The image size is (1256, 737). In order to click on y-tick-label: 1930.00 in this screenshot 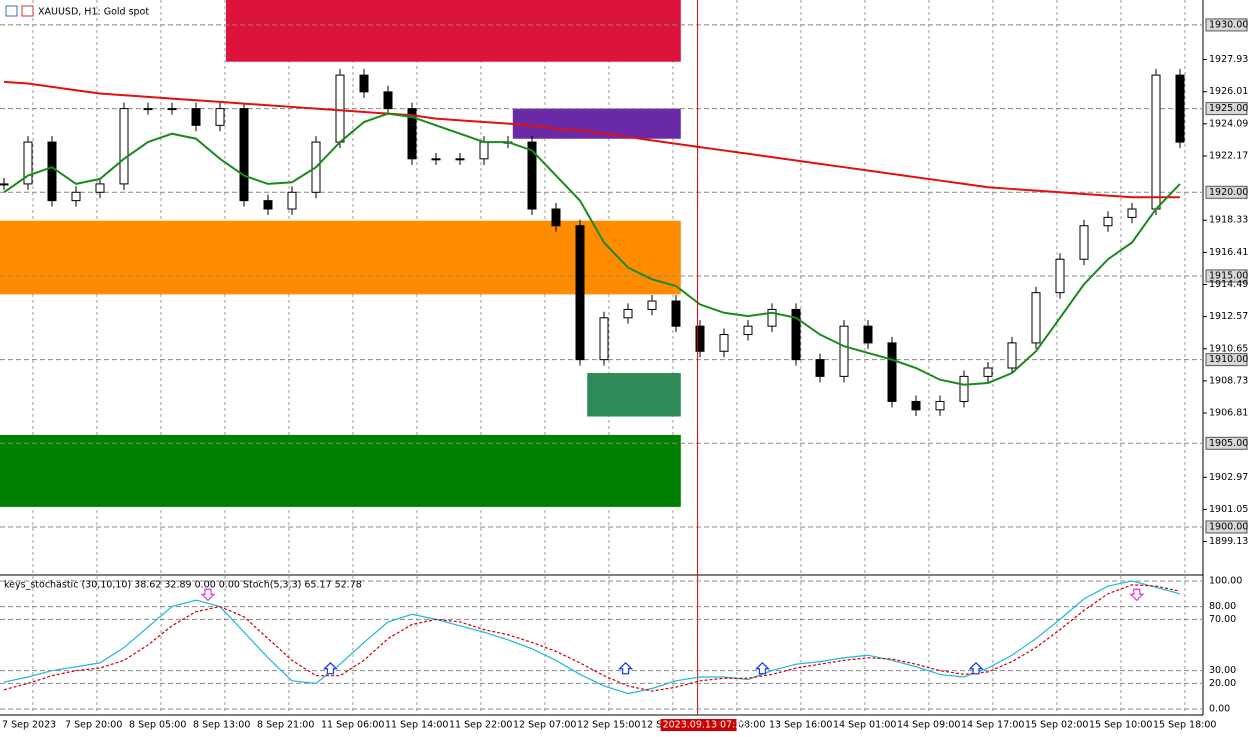, I will do `click(1228, 24)`.